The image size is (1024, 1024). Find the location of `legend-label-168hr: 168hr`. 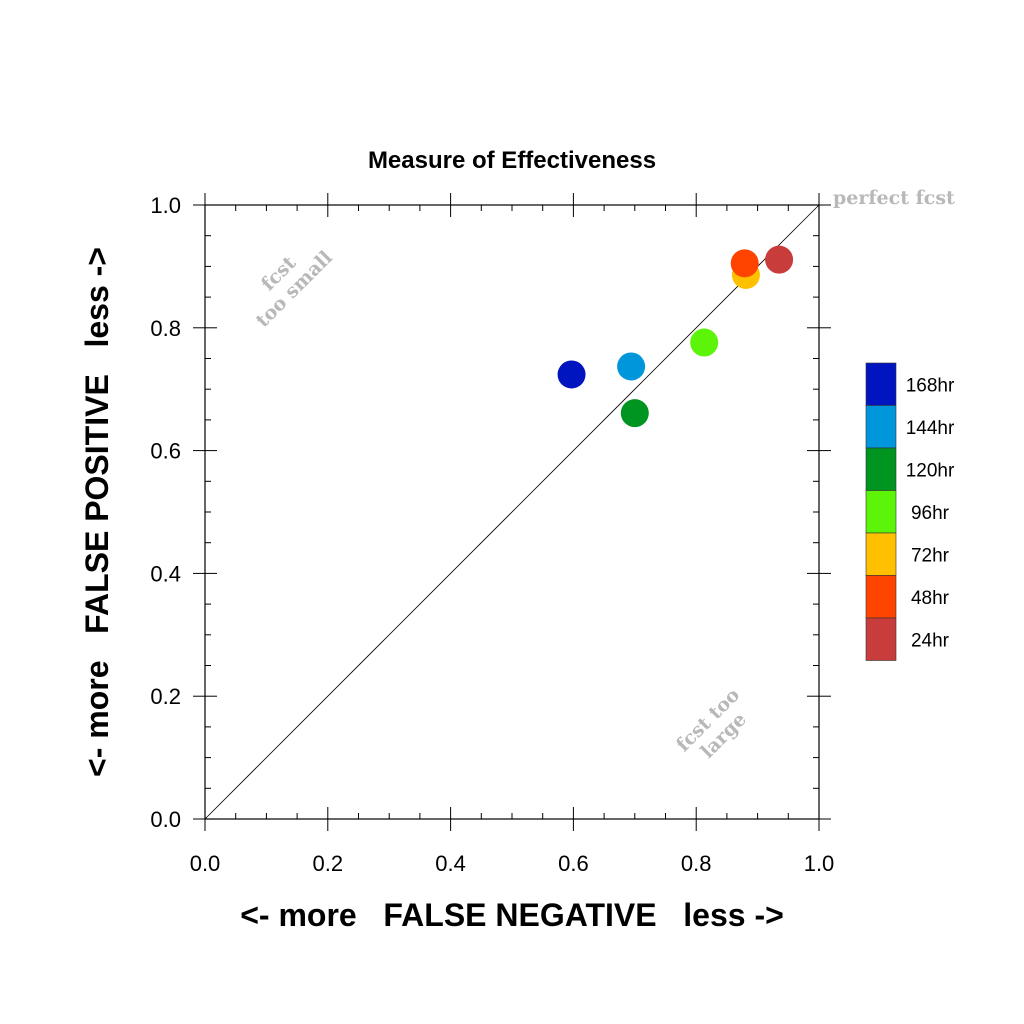

legend-label-168hr: 168hr is located at coordinates (930, 385).